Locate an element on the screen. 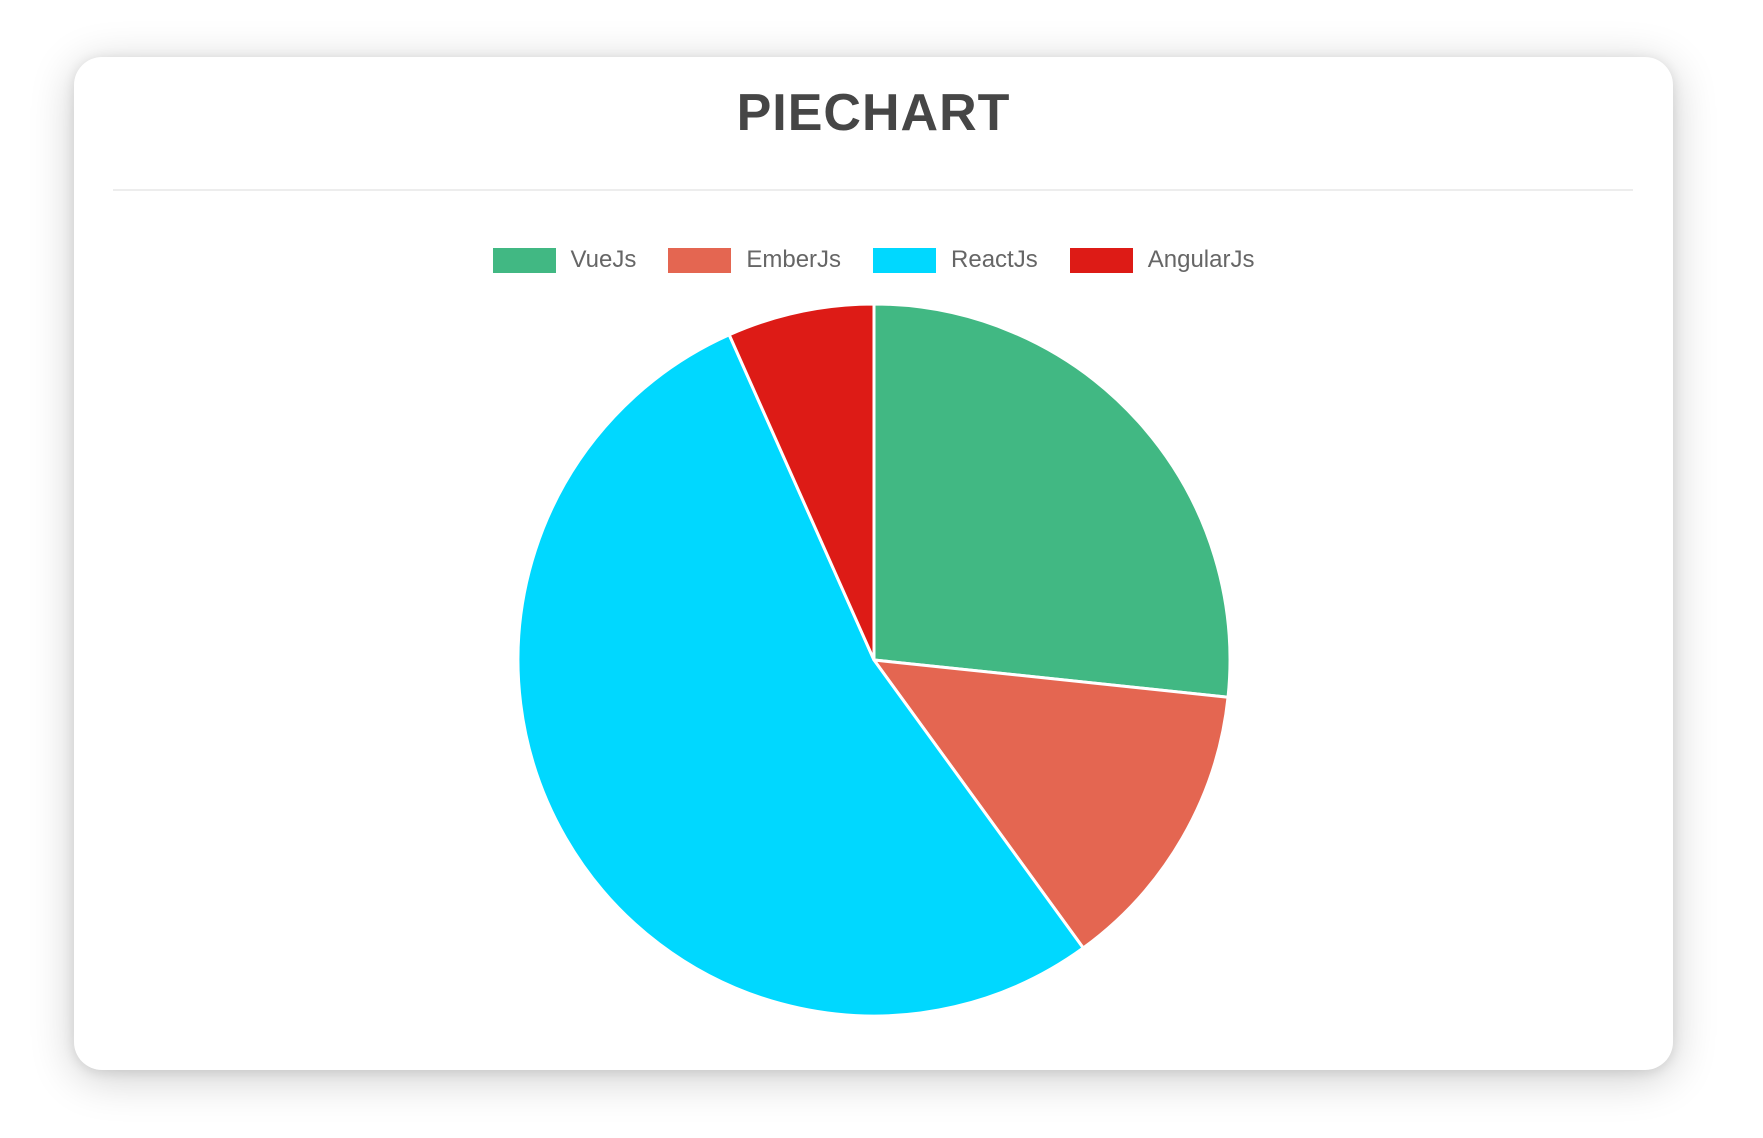 The width and height of the screenshot is (1763, 1138). legend-swatch-emberjs is located at coordinates (700, 260).